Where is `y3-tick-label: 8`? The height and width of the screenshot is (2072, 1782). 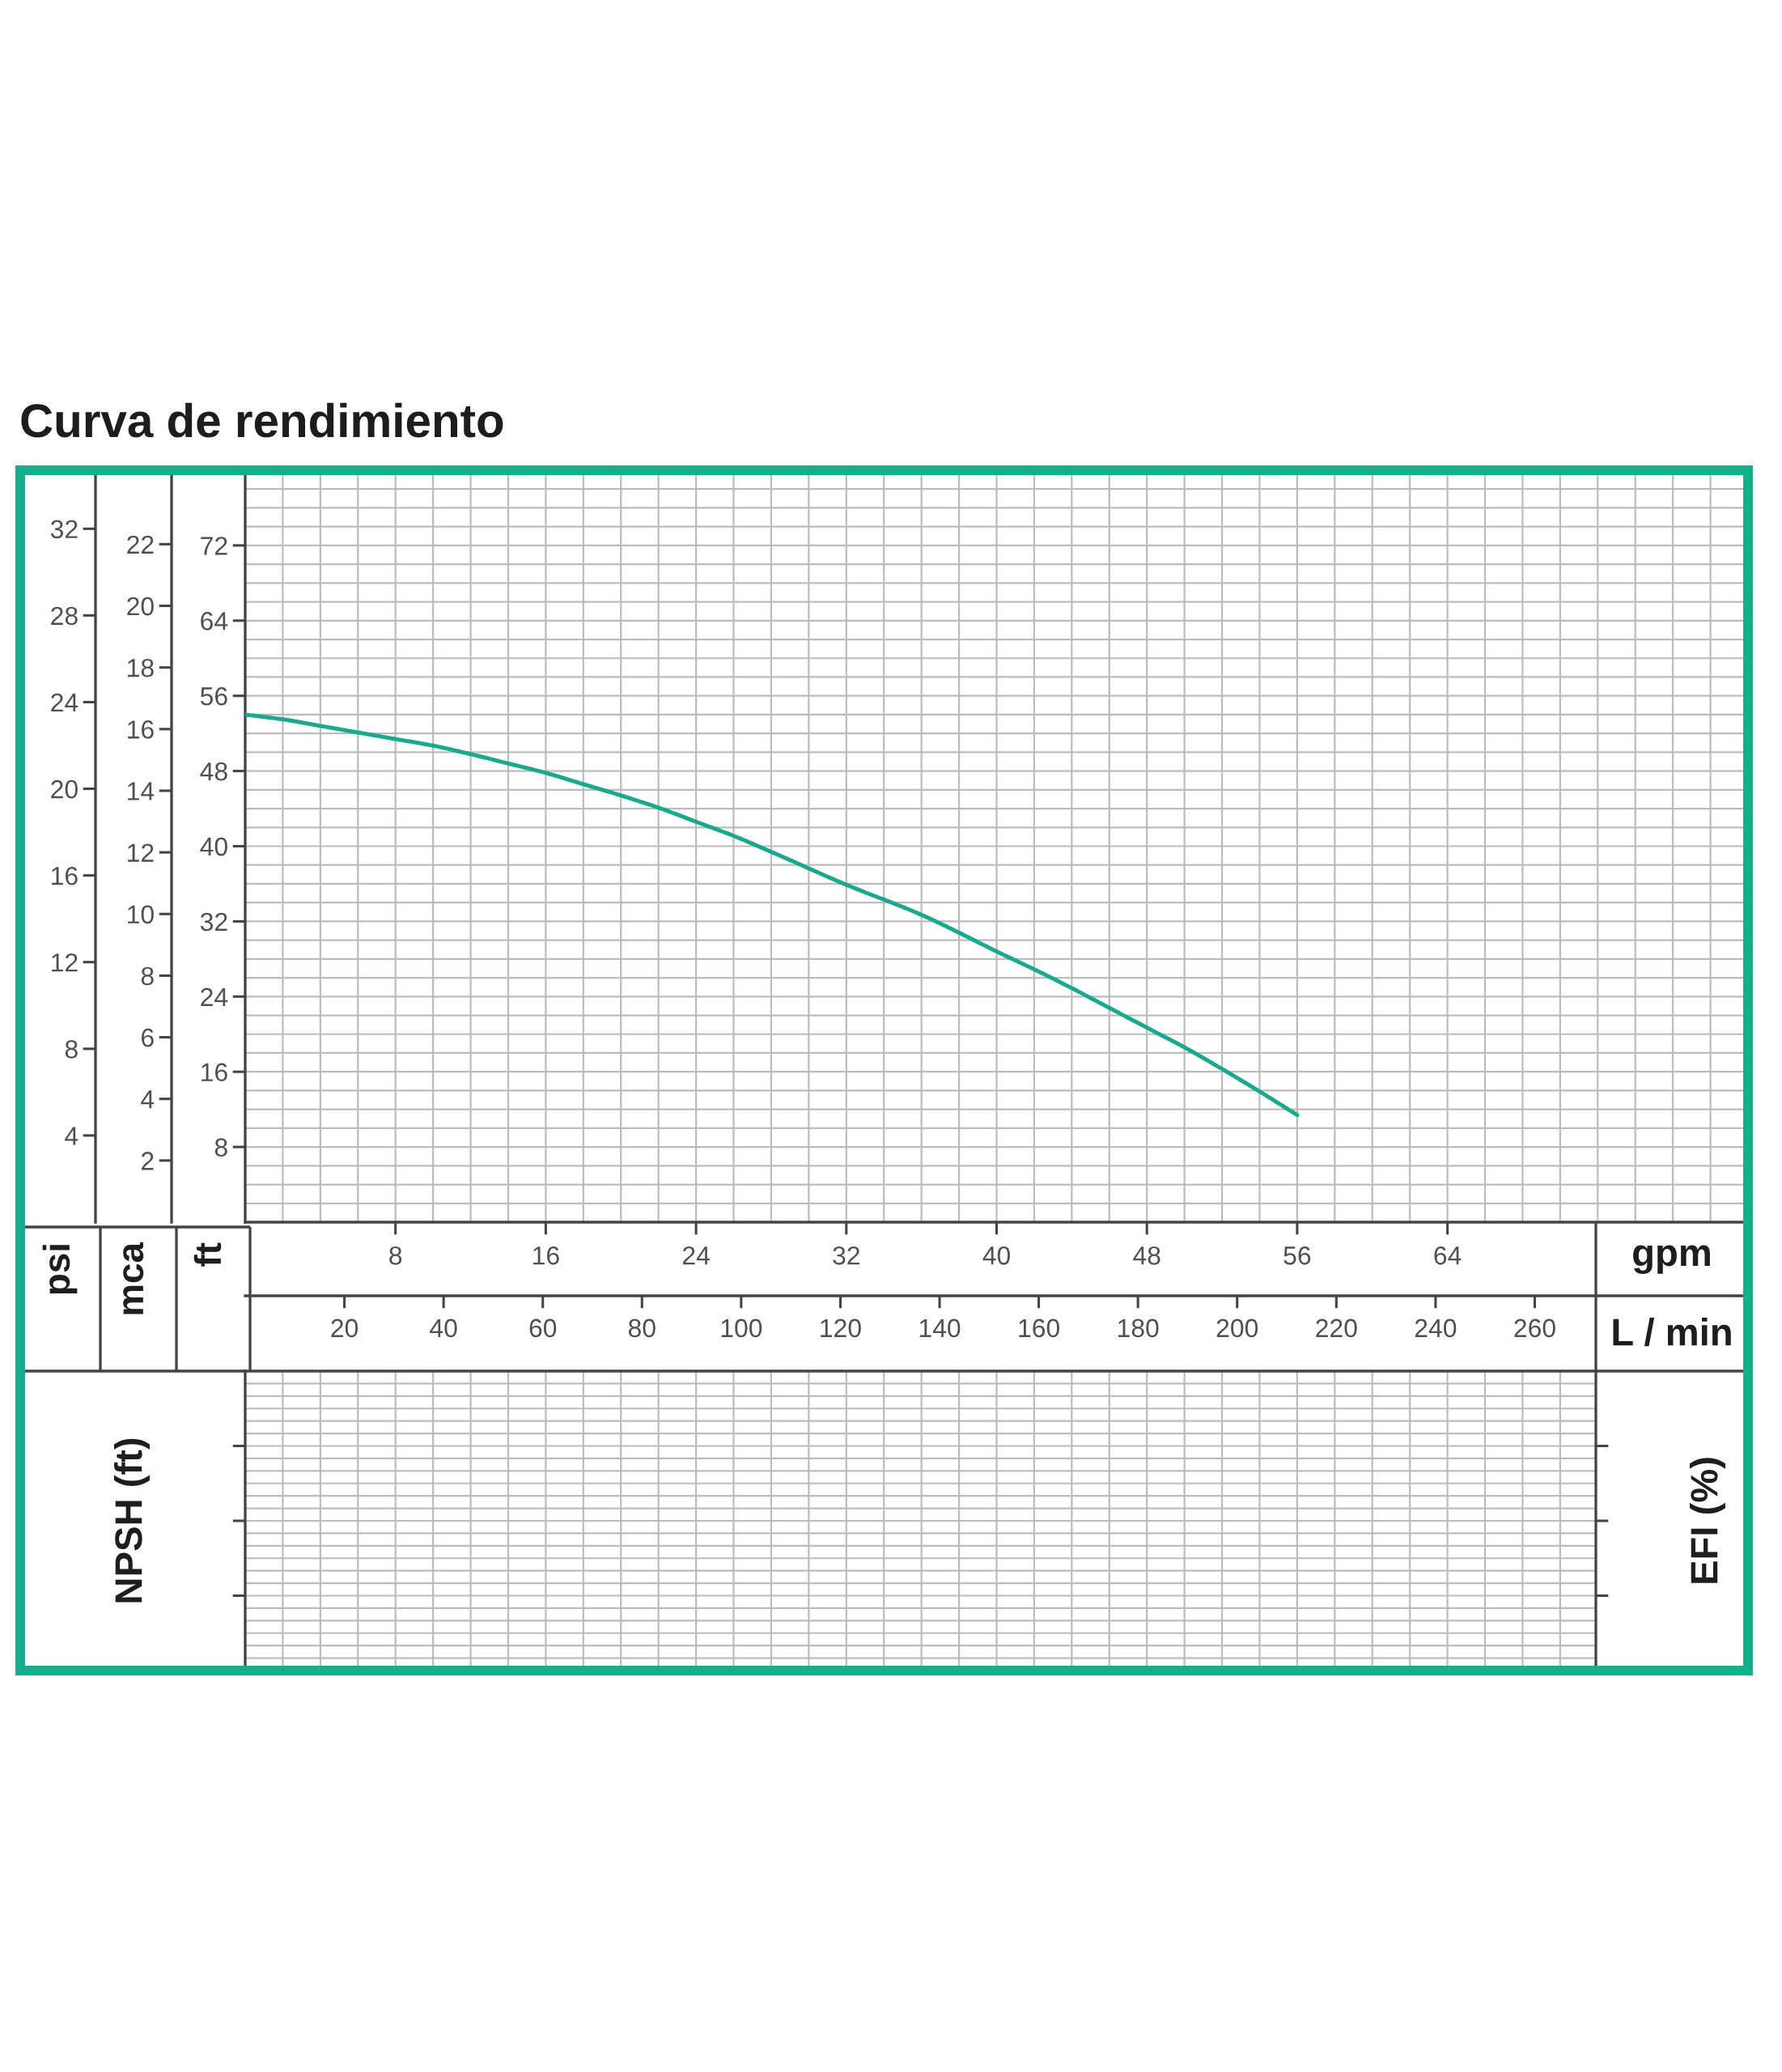 y3-tick-label: 8 is located at coordinates (71, 1049).